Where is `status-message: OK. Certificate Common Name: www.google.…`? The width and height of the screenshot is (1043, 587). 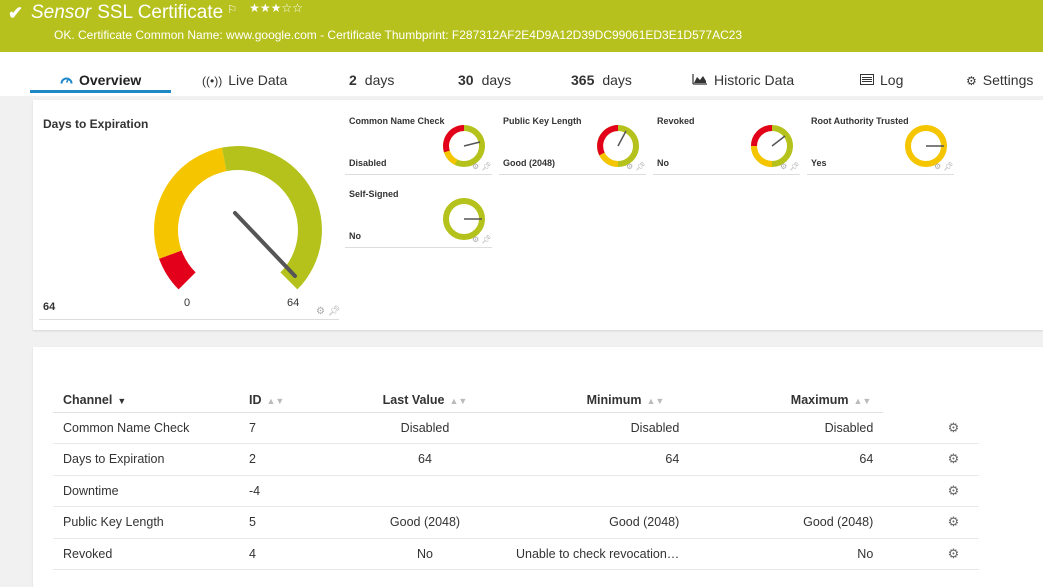
status-message: OK. Certificate Common Name: www.google.… is located at coordinates (398, 35).